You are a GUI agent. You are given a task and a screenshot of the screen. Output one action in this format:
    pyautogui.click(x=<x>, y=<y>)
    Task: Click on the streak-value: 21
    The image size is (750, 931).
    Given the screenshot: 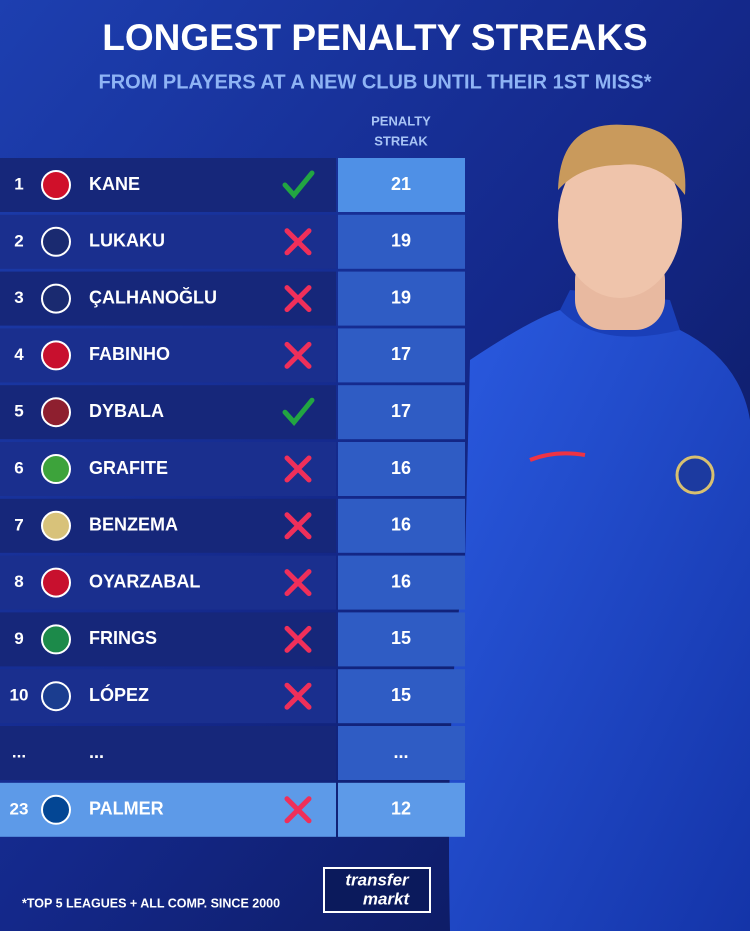 What is the action you would take?
    pyautogui.click(x=401, y=184)
    